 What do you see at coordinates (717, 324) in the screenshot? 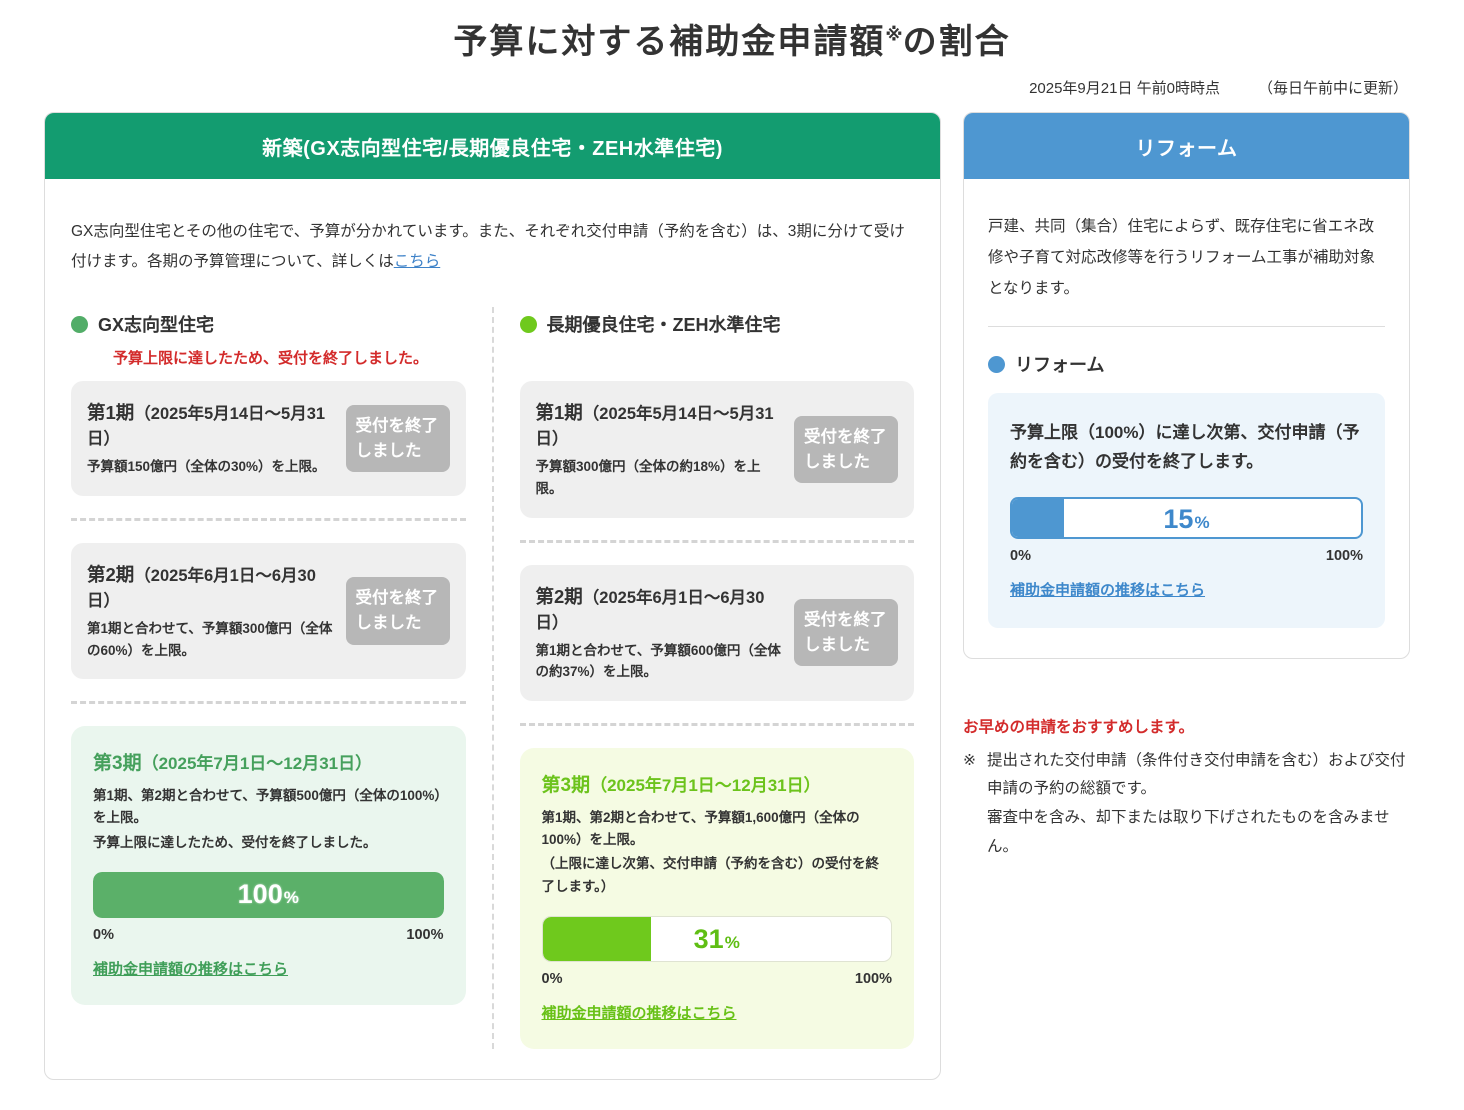
I see `zeh-legend: 長期優良住宅・ZEH水準住宅` at bounding box center [717, 324].